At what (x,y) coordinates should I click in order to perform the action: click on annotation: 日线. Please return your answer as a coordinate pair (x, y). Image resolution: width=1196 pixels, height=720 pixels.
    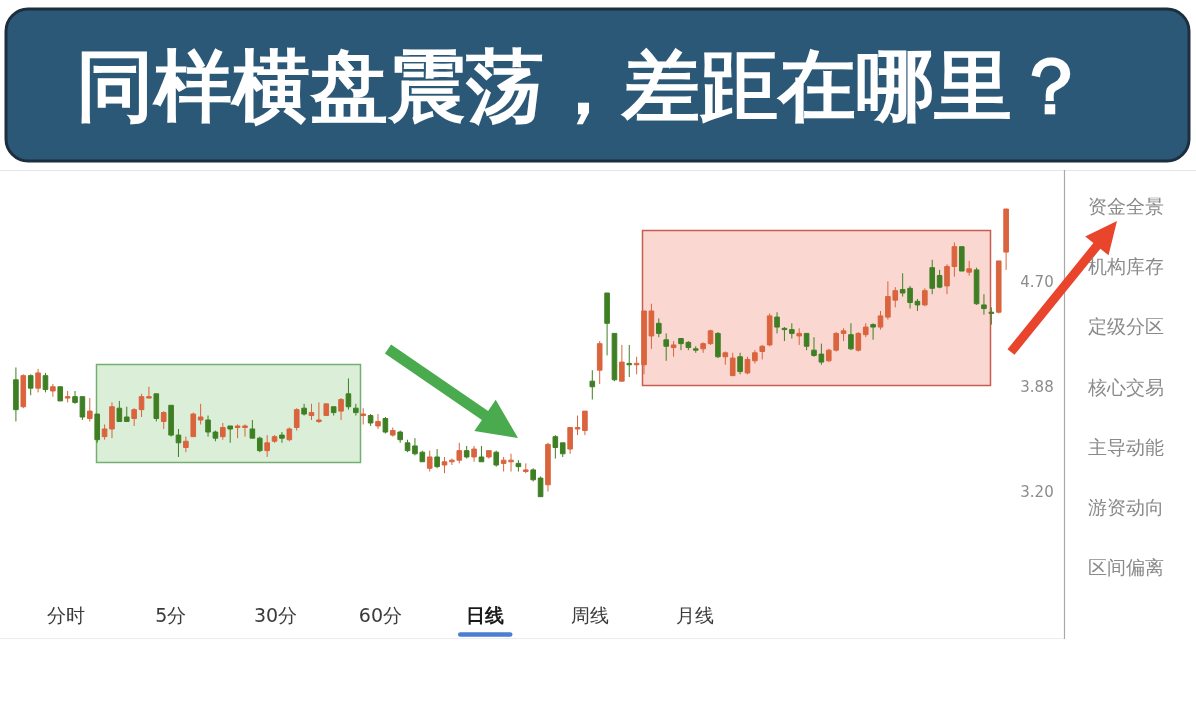
    Looking at the image, I should click on (485, 615).